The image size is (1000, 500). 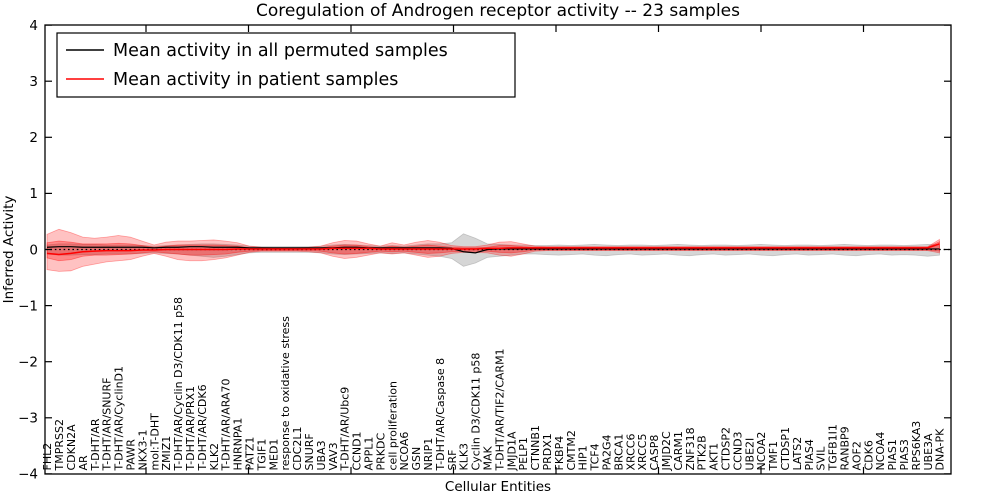 I want to click on x-category-label: AOF2, so click(x=856, y=455).